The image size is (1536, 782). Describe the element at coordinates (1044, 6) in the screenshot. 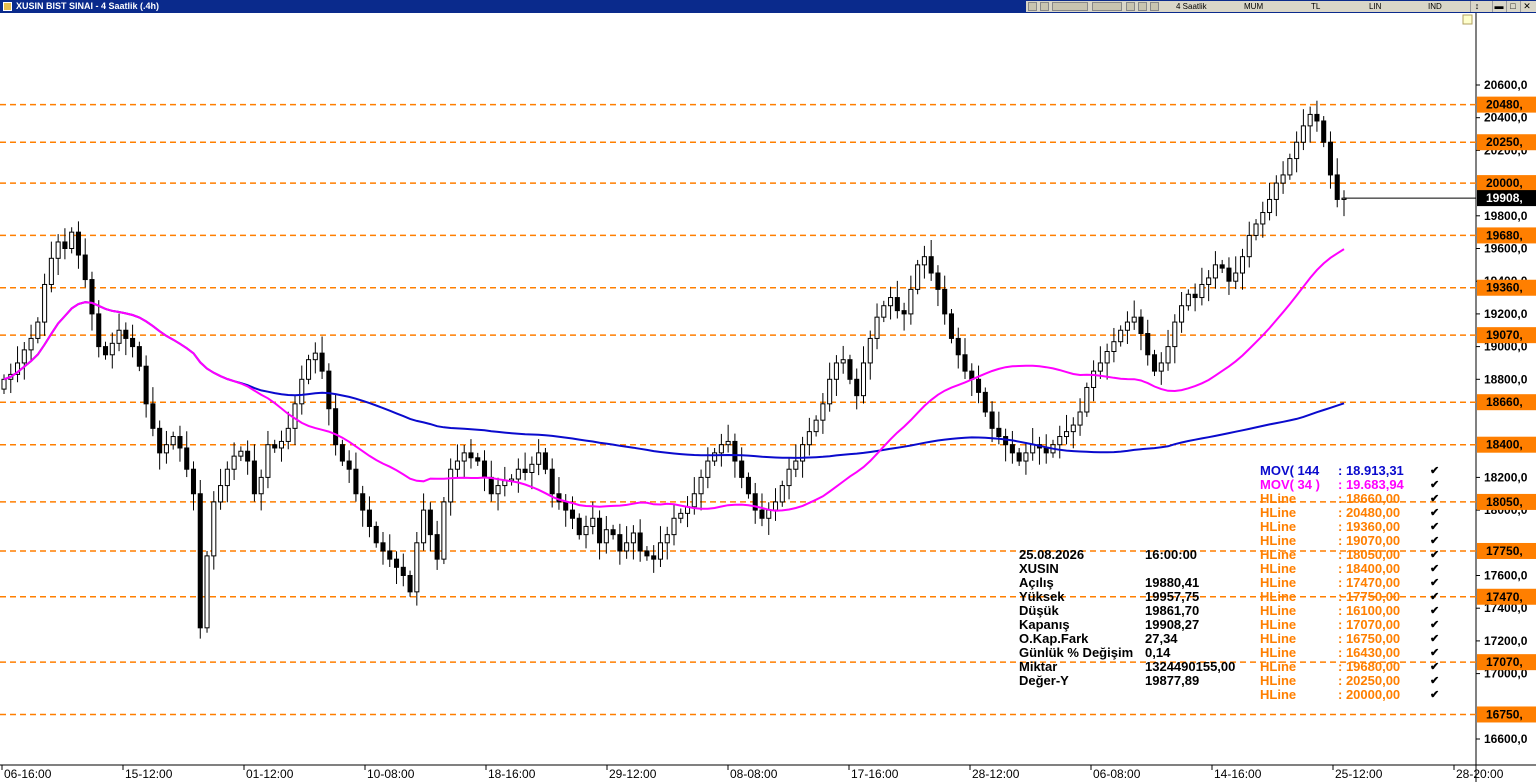

I see `copy-icon` at that location.